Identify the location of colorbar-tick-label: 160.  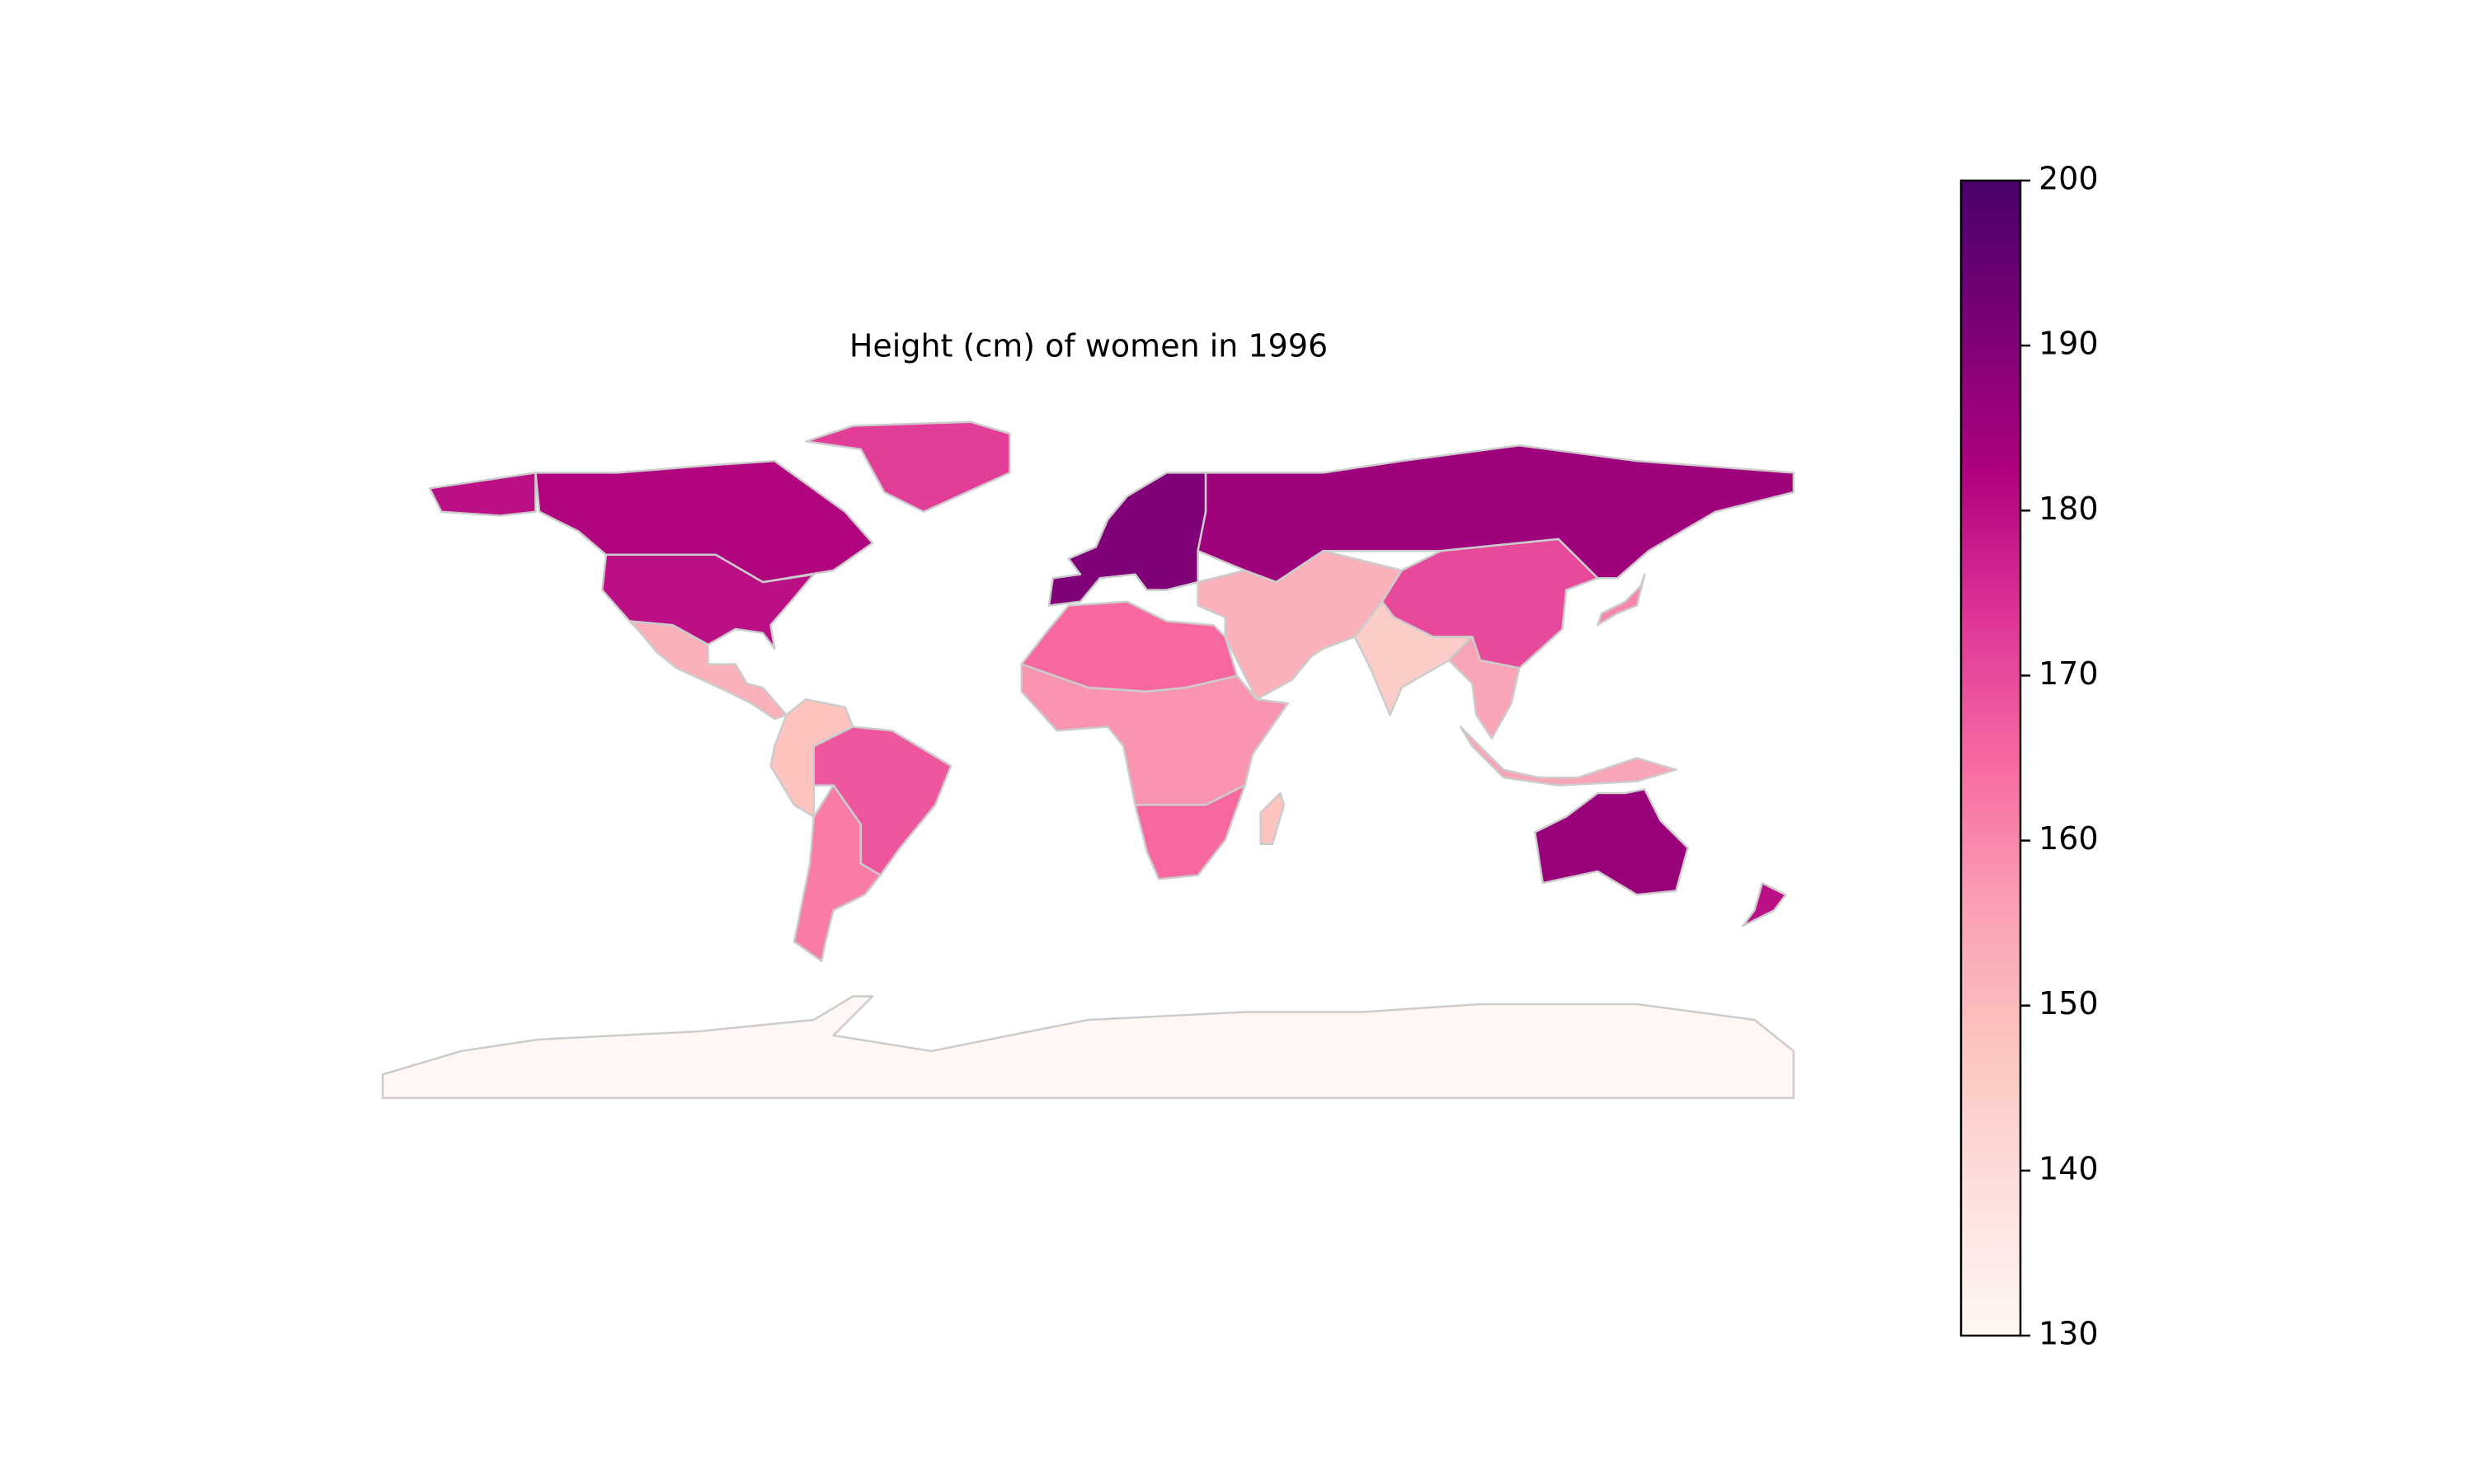
(2069, 838).